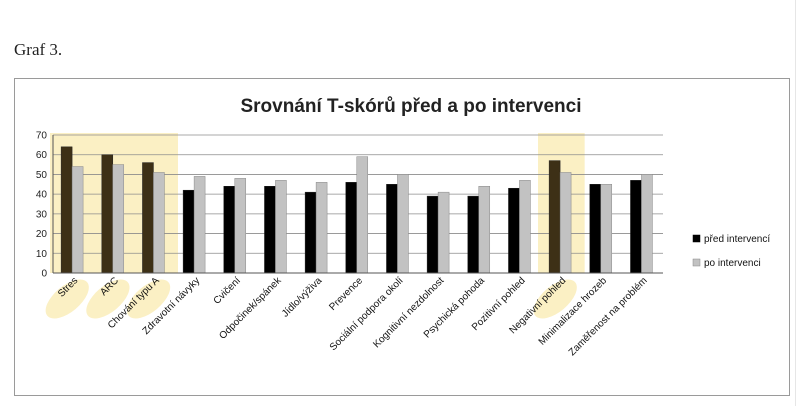  I want to click on y-tick-label: 30, so click(42, 214).